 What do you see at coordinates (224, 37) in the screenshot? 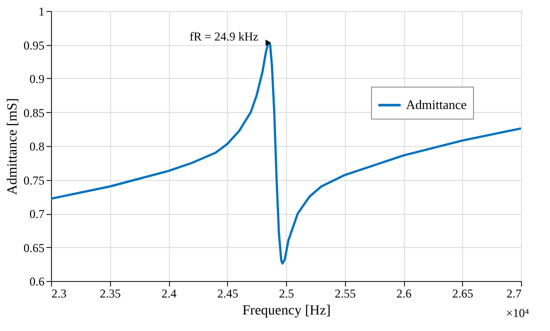
I see `annotation: fR = 24.9 kHz` at bounding box center [224, 37].